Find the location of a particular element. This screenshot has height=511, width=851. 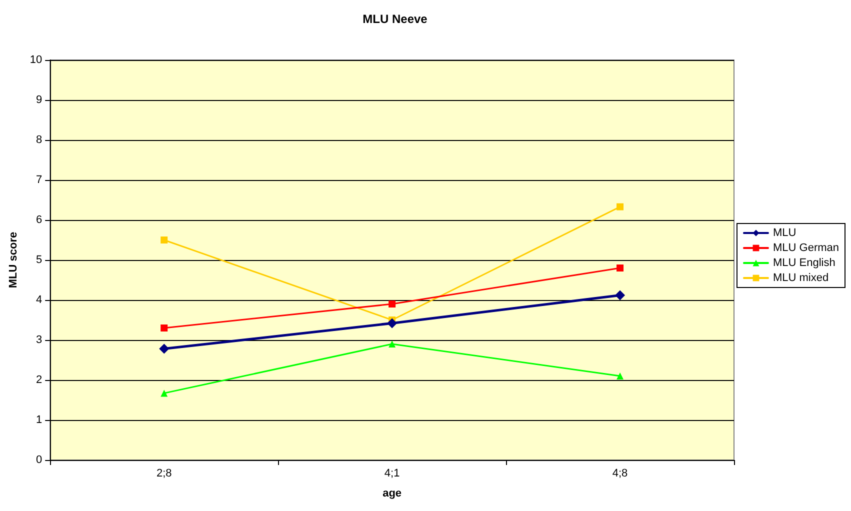

y-tick-label: 2 is located at coordinates (39, 380).